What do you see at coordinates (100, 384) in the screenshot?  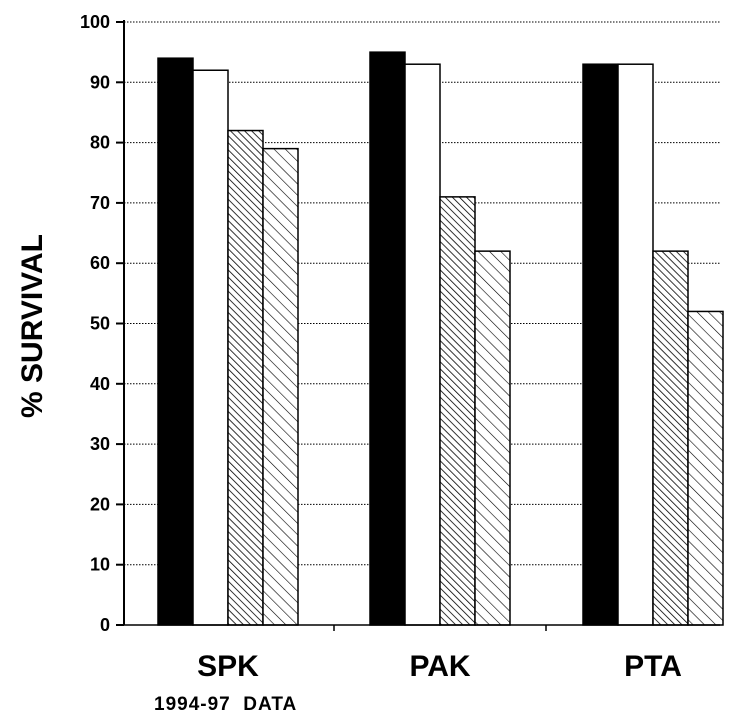 I see `y-tick-label-40: 40` at bounding box center [100, 384].